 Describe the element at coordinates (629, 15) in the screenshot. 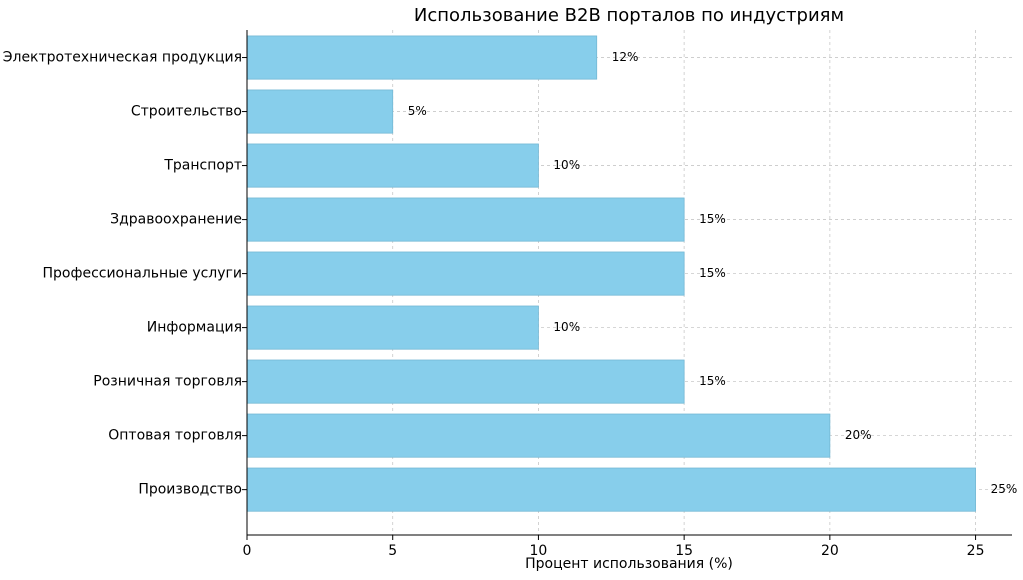

I see `chart-title: Использование B2B порталов по индустриям` at that location.